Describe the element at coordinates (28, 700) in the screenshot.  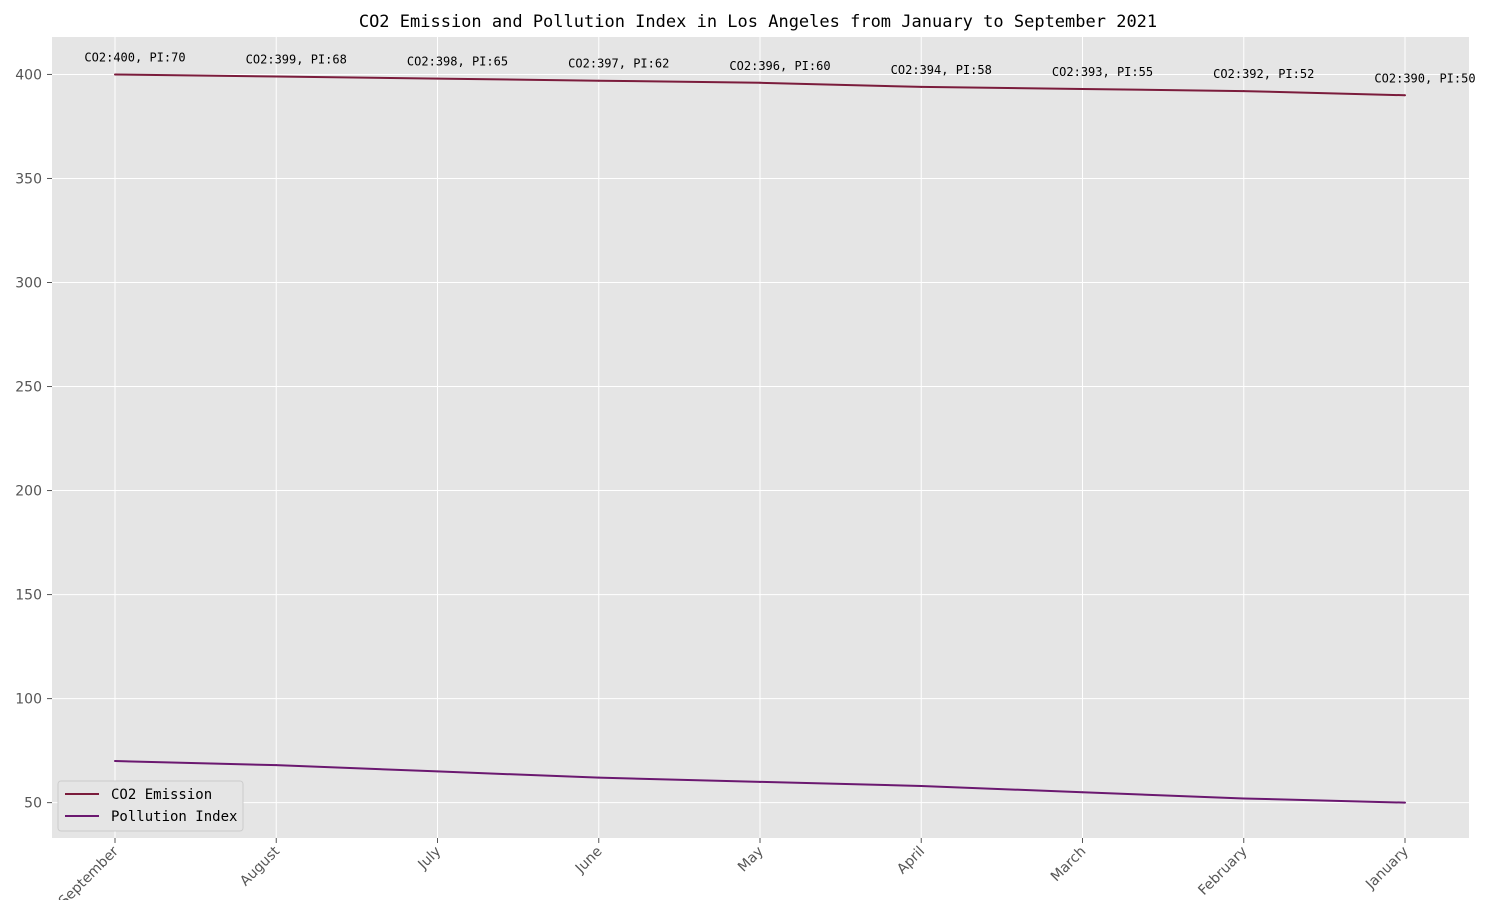
I see `y-tick-label: 100` at that location.